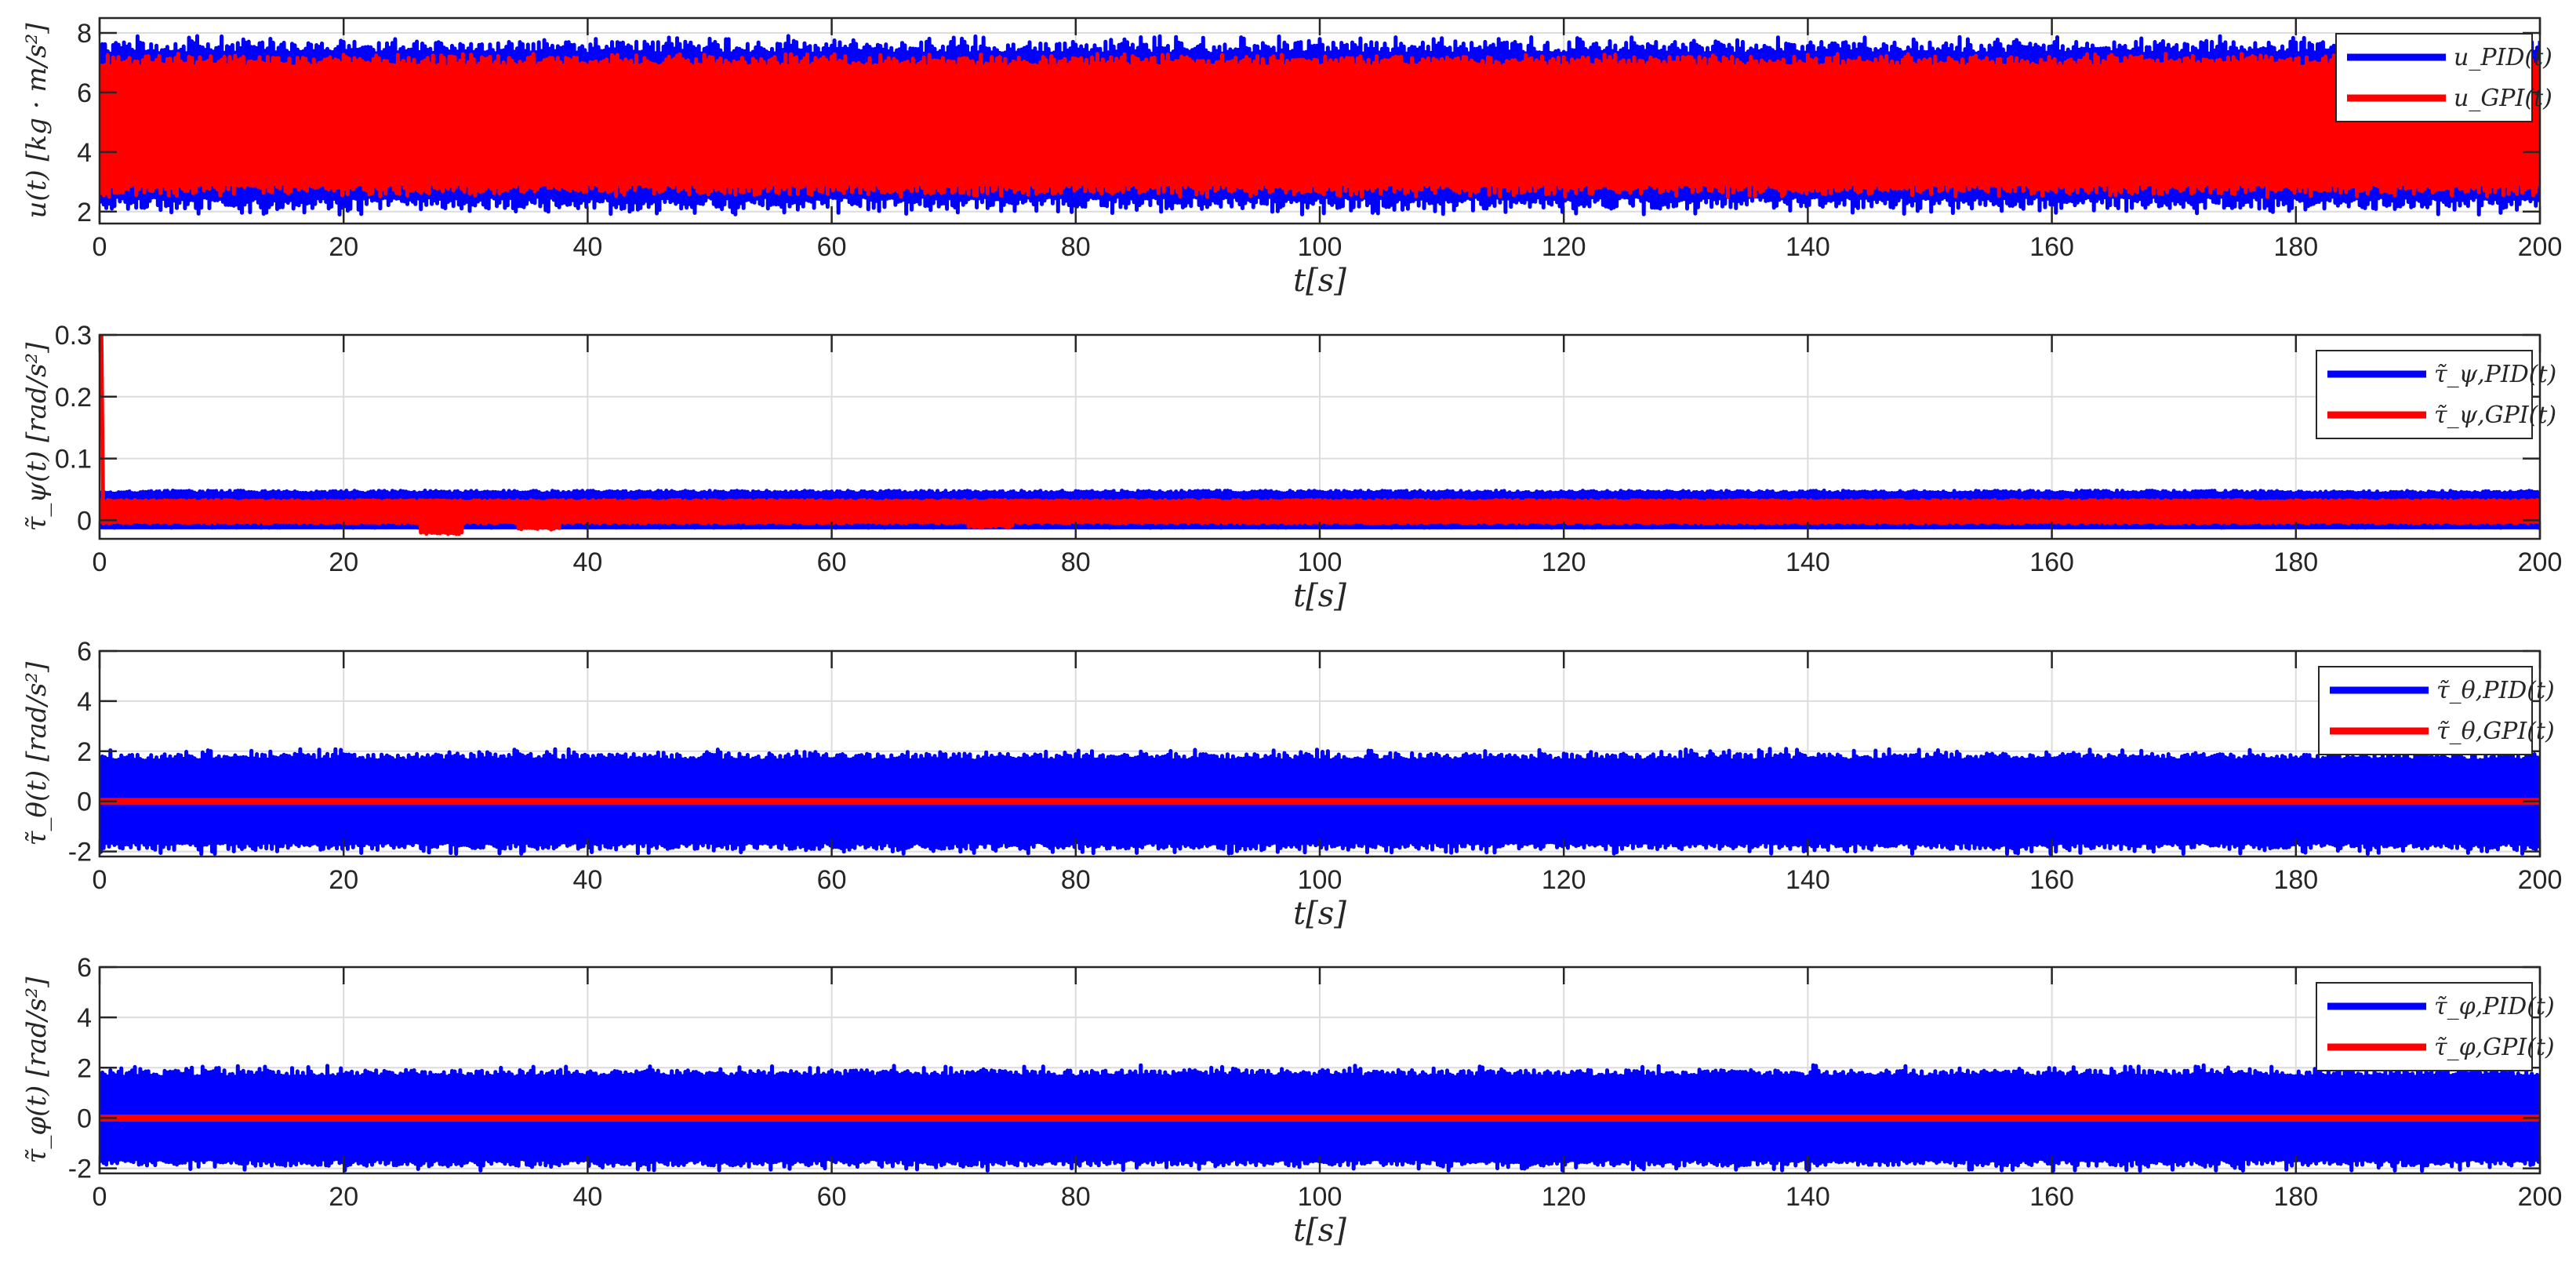 The height and width of the screenshot is (1262, 2576). What do you see at coordinates (2494, 1006) in the screenshot?
I see `legend-label: τ̃_φ,PID(t)` at bounding box center [2494, 1006].